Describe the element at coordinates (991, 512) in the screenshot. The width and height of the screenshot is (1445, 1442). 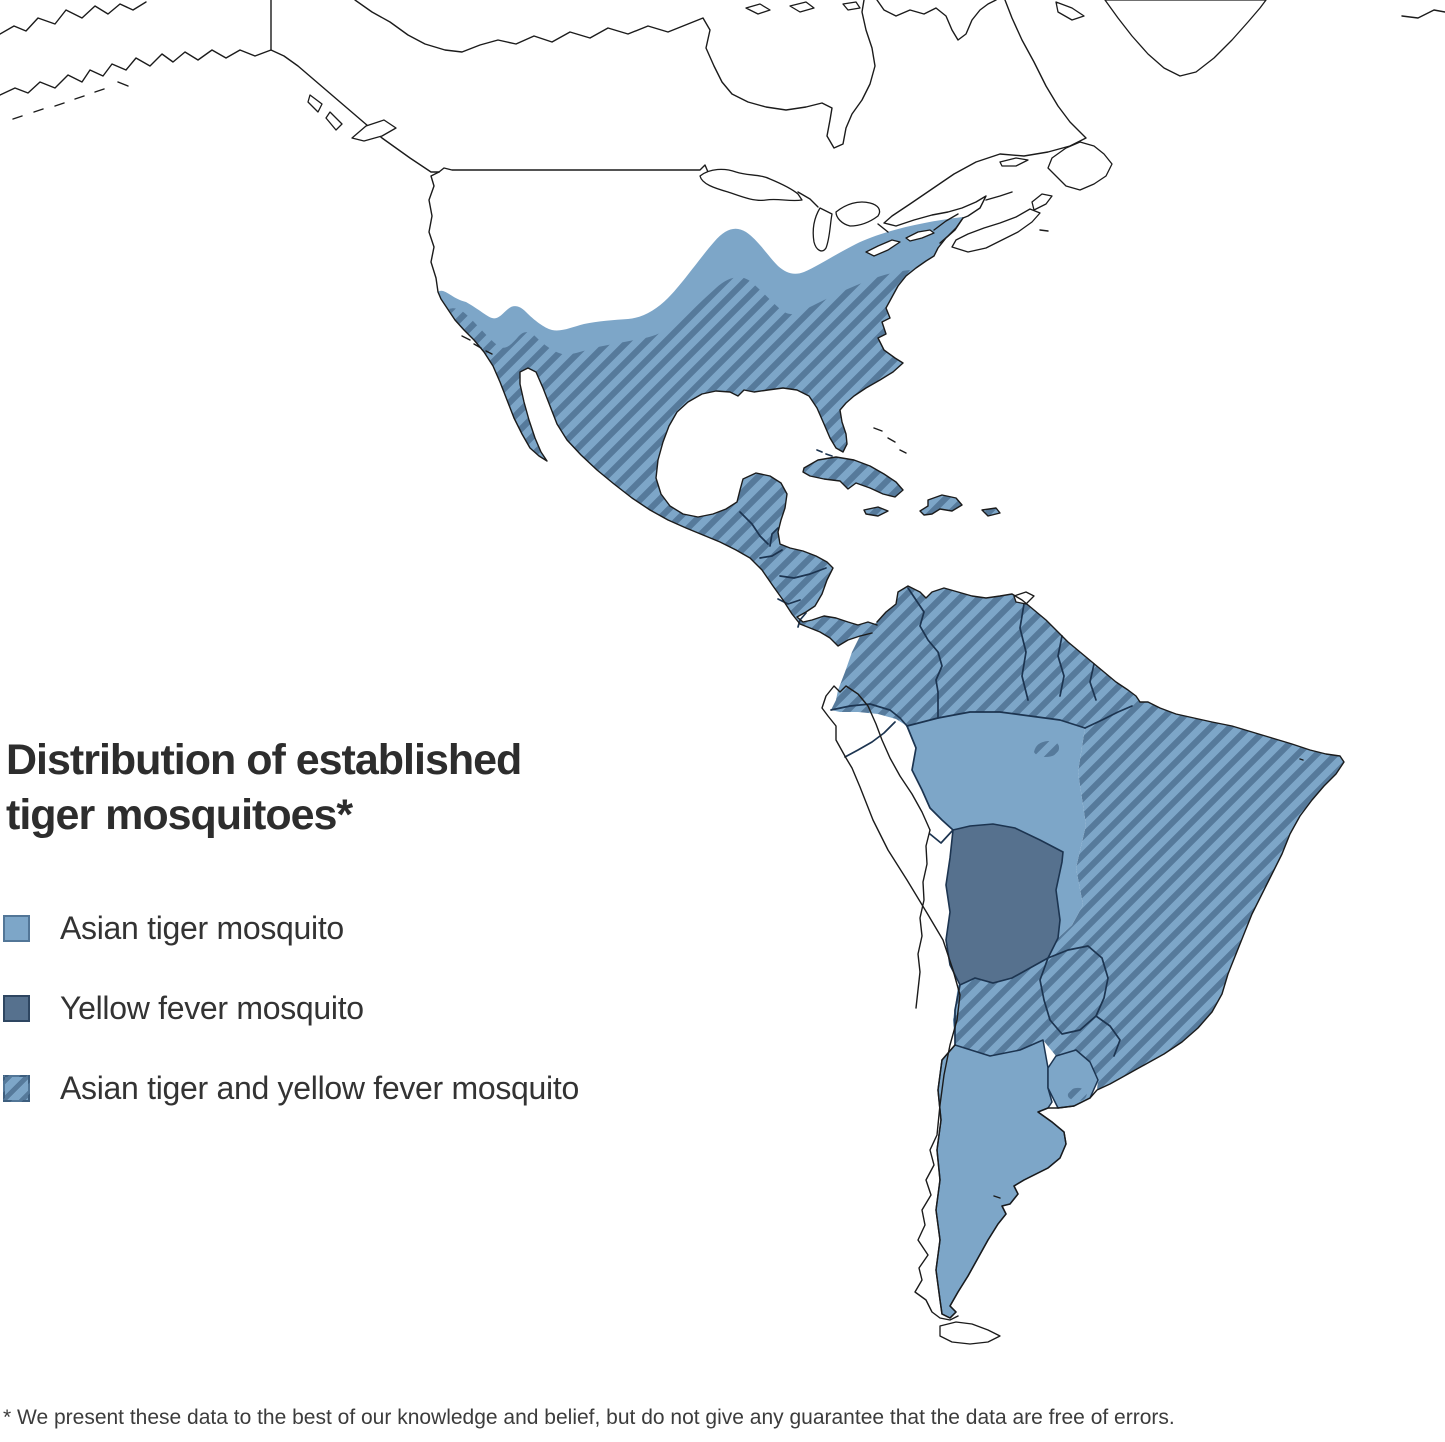
I see `region-puerto-rico-hatched` at that location.